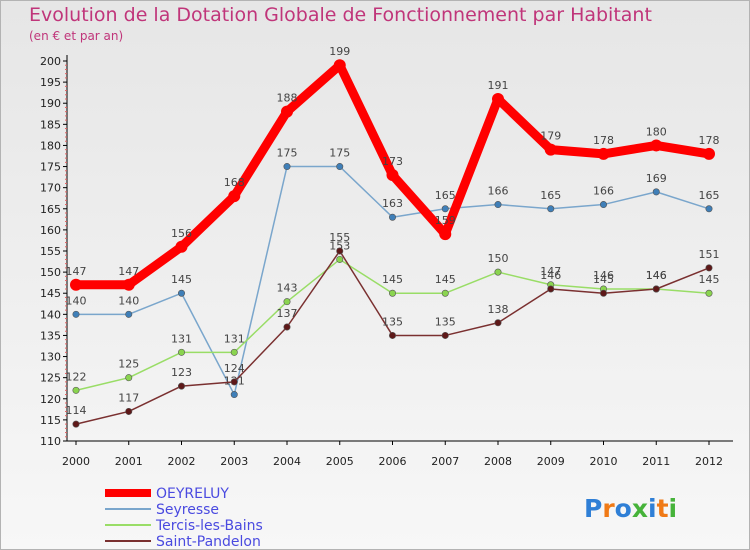 This screenshot has height=550, width=750. What do you see at coordinates (445, 461) in the screenshot?
I see `x-tick-label: 2007` at bounding box center [445, 461].